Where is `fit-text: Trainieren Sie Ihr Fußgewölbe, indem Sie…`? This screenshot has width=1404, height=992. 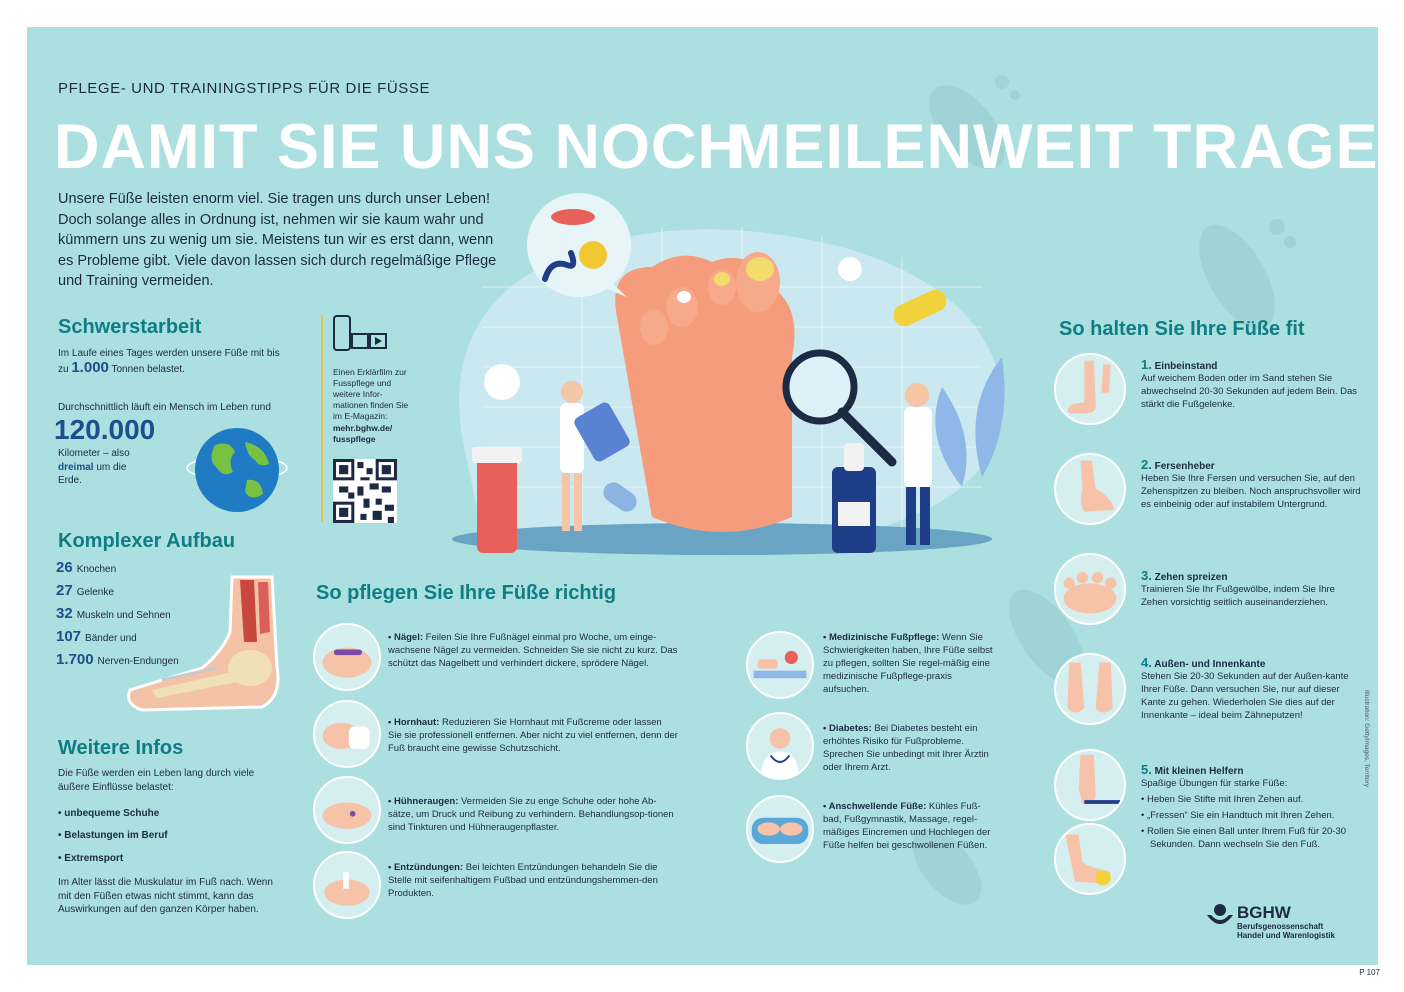
fit-text: Trainieren Sie Ihr Fußgewölbe, indem Sie… is located at coordinates (1238, 596).